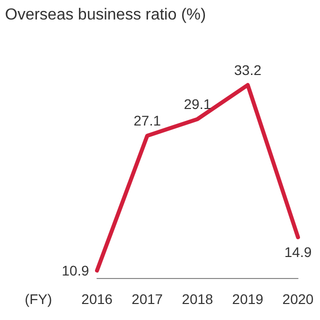 Image resolution: width=320 pixels, height=320 pixels. I want to click on data-label: 10.9, so click(76, 270).